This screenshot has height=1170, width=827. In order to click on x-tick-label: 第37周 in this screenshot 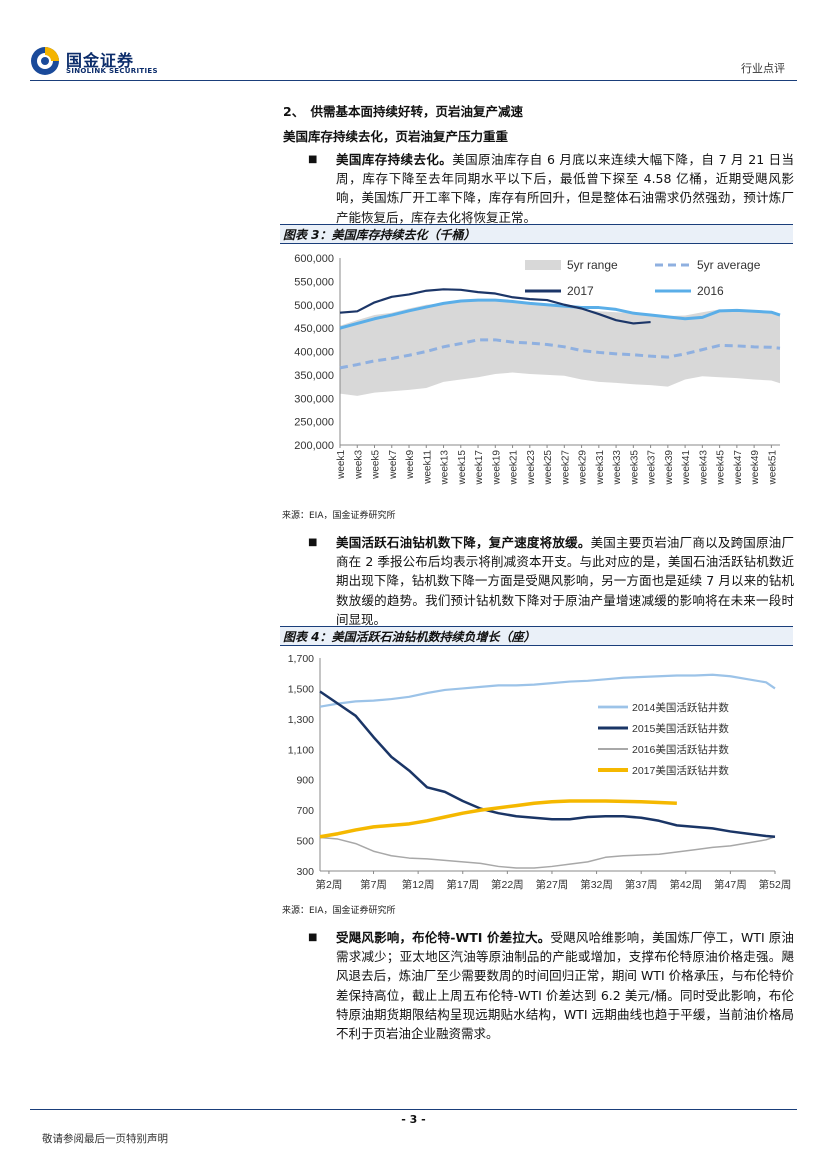, I will do `click(641, 884)`.